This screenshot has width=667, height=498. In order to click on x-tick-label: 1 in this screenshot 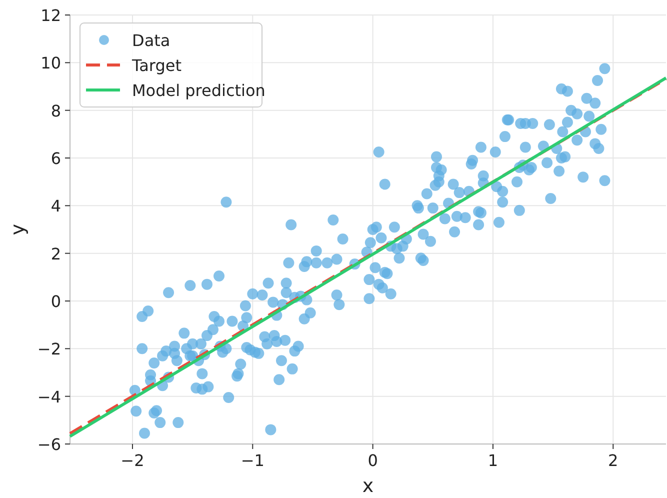, I will do `click(493, 460)`.